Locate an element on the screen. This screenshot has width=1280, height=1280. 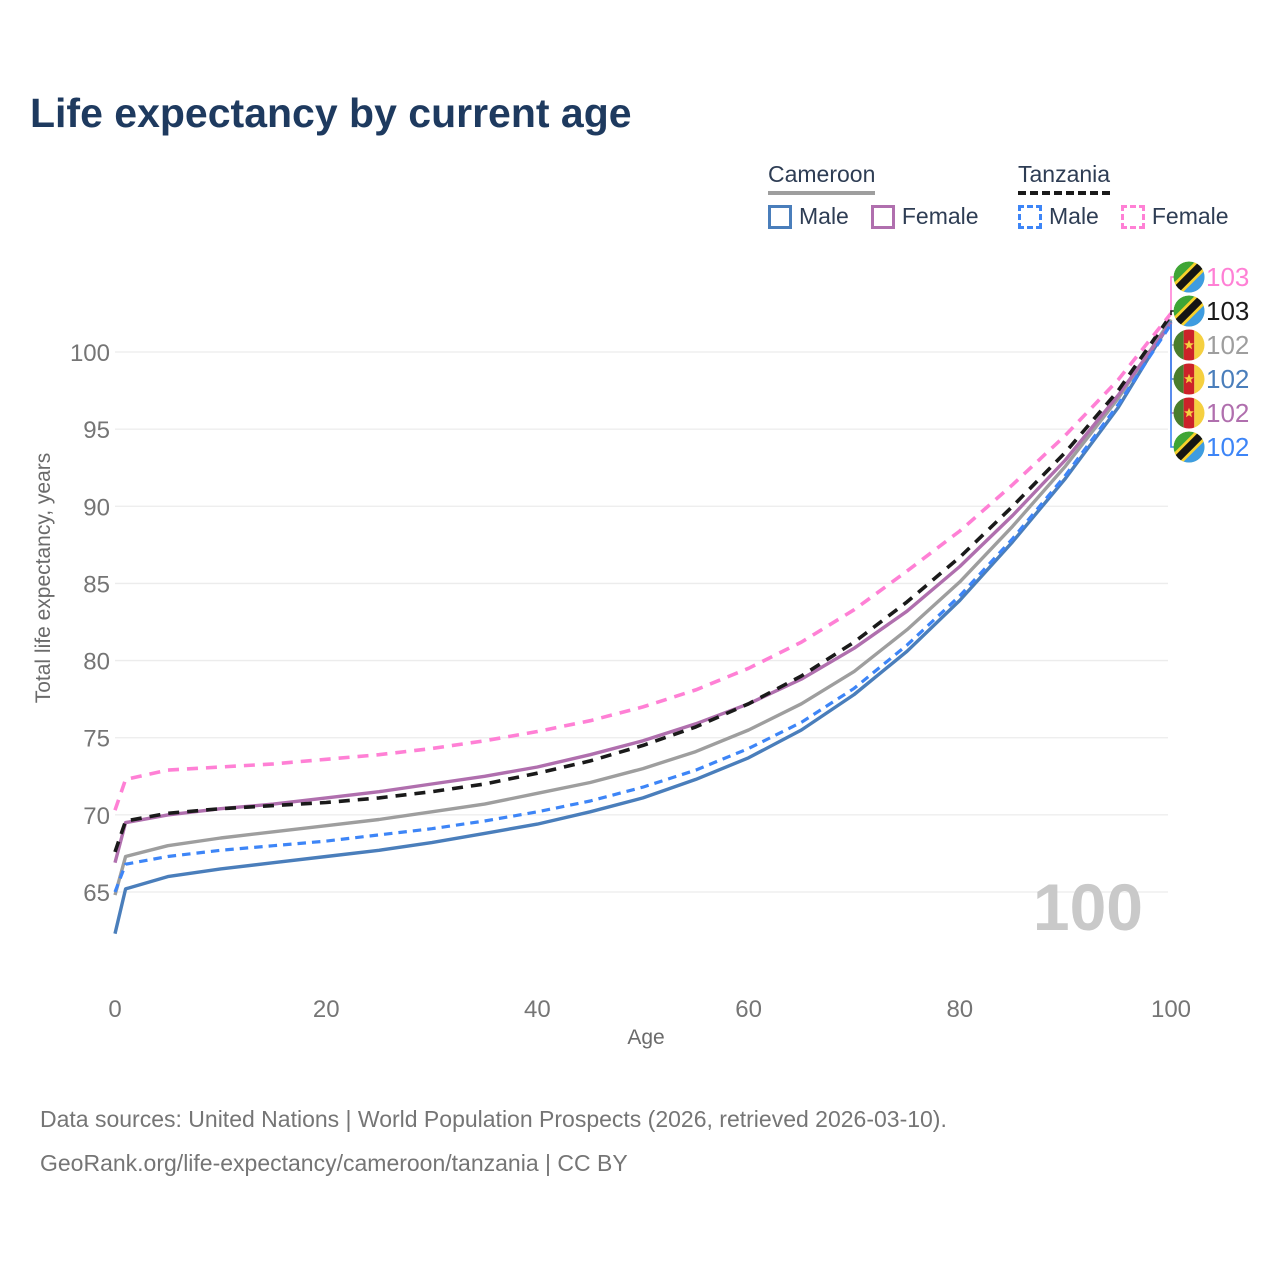
legend-label-cameroon-male: Male is located at coordinates (824, 216).